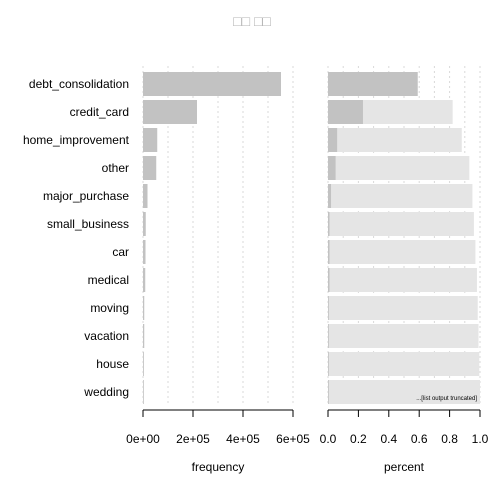 Image resolution: width=504 pixels, height=504 pixels. I want to click on frequency-bar-home-improvement, so click(150, 140).